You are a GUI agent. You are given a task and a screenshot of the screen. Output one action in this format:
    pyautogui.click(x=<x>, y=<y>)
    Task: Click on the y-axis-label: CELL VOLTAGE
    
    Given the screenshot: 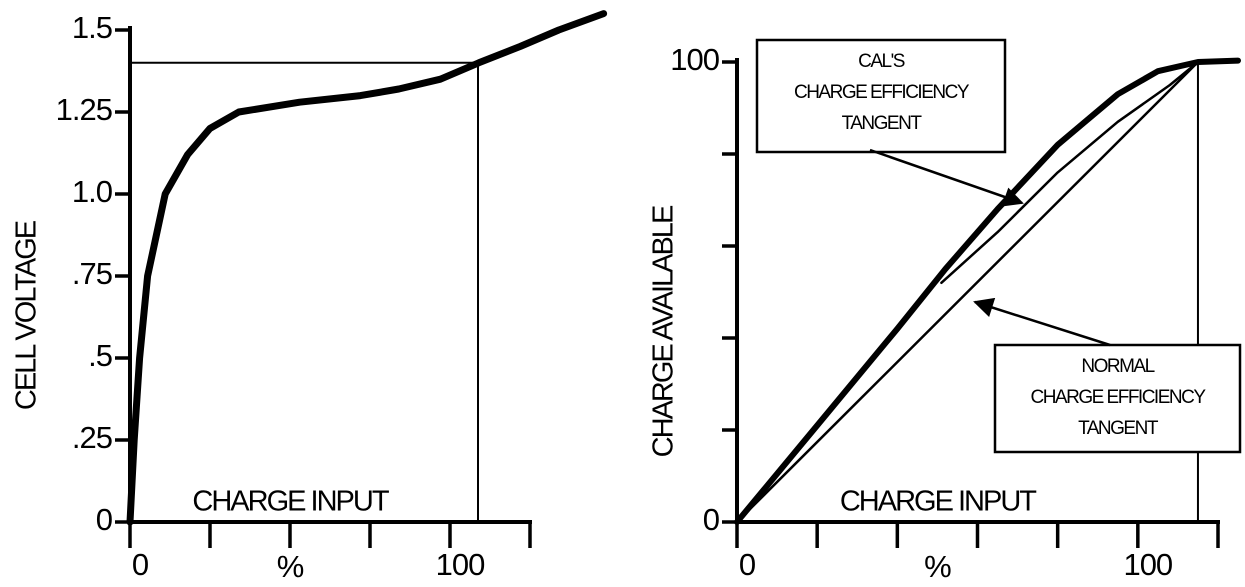 What is the action you would take?
    pyautogui.click(x=27, y=315)
    